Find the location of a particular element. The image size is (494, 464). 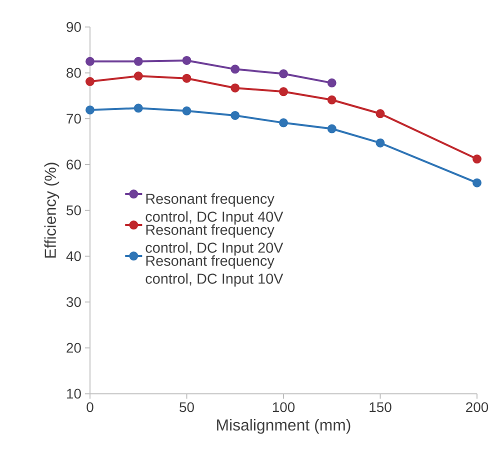

y-tick-label: 10 is located at coordinates (74, 393).